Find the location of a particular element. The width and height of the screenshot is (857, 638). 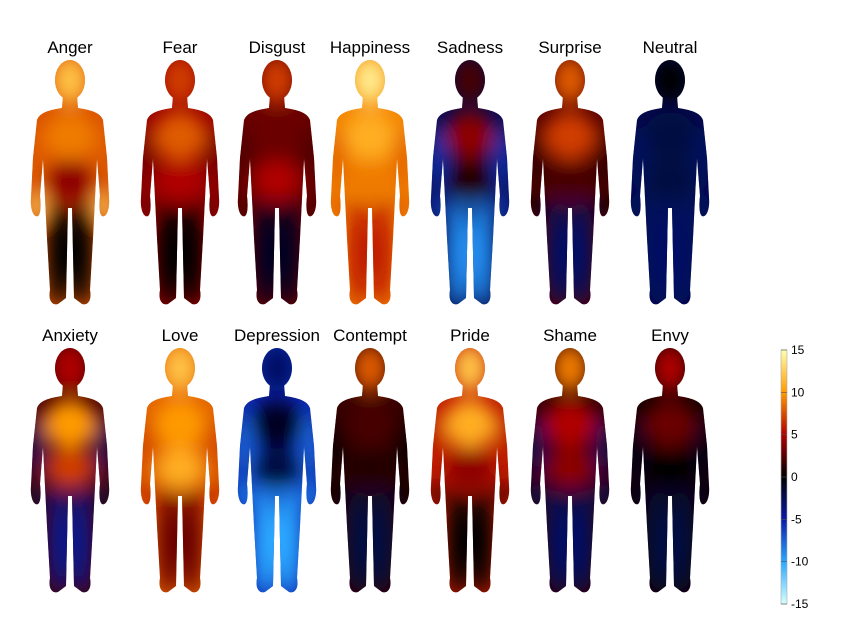

panel-pride: Pride is located at coordinates (470, 459).